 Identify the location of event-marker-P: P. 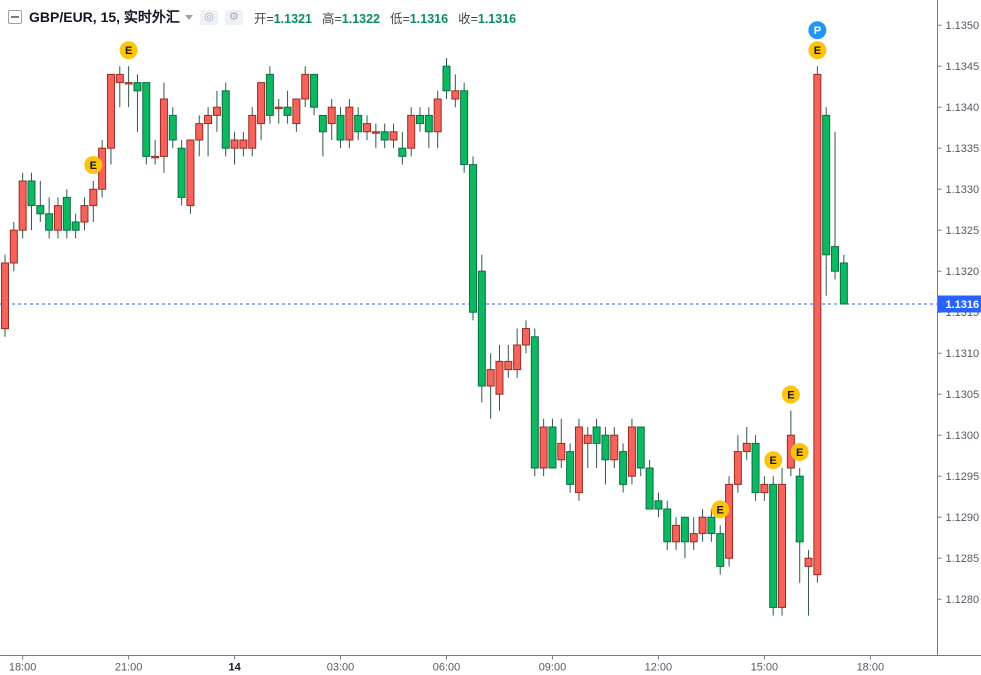
(817, 30).